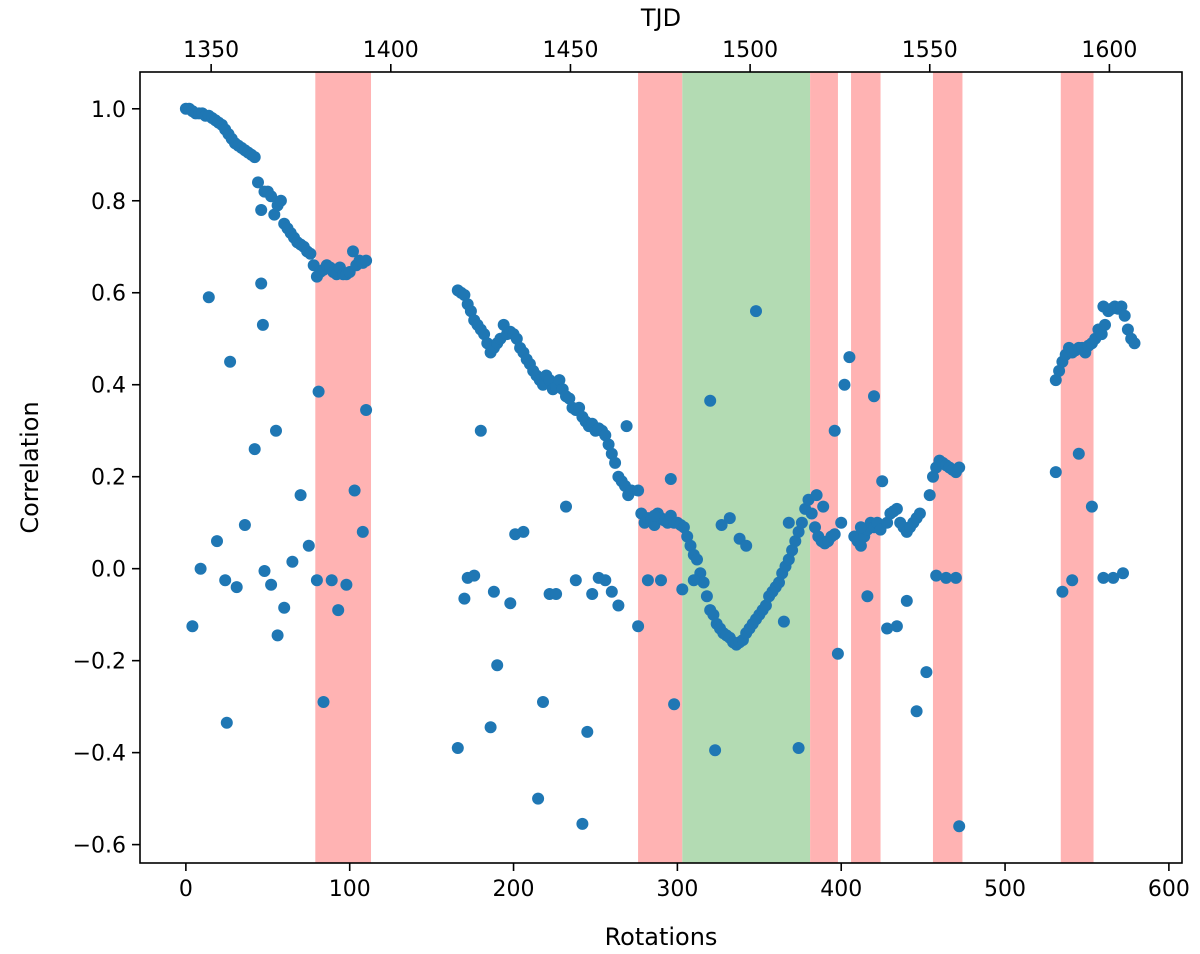 This screenshot has height=954, width=1200. What do you see at coordinates (661, 937) in the screenshot?
I see `x-axis-title: Rotations` at bounding box center [661, 937].